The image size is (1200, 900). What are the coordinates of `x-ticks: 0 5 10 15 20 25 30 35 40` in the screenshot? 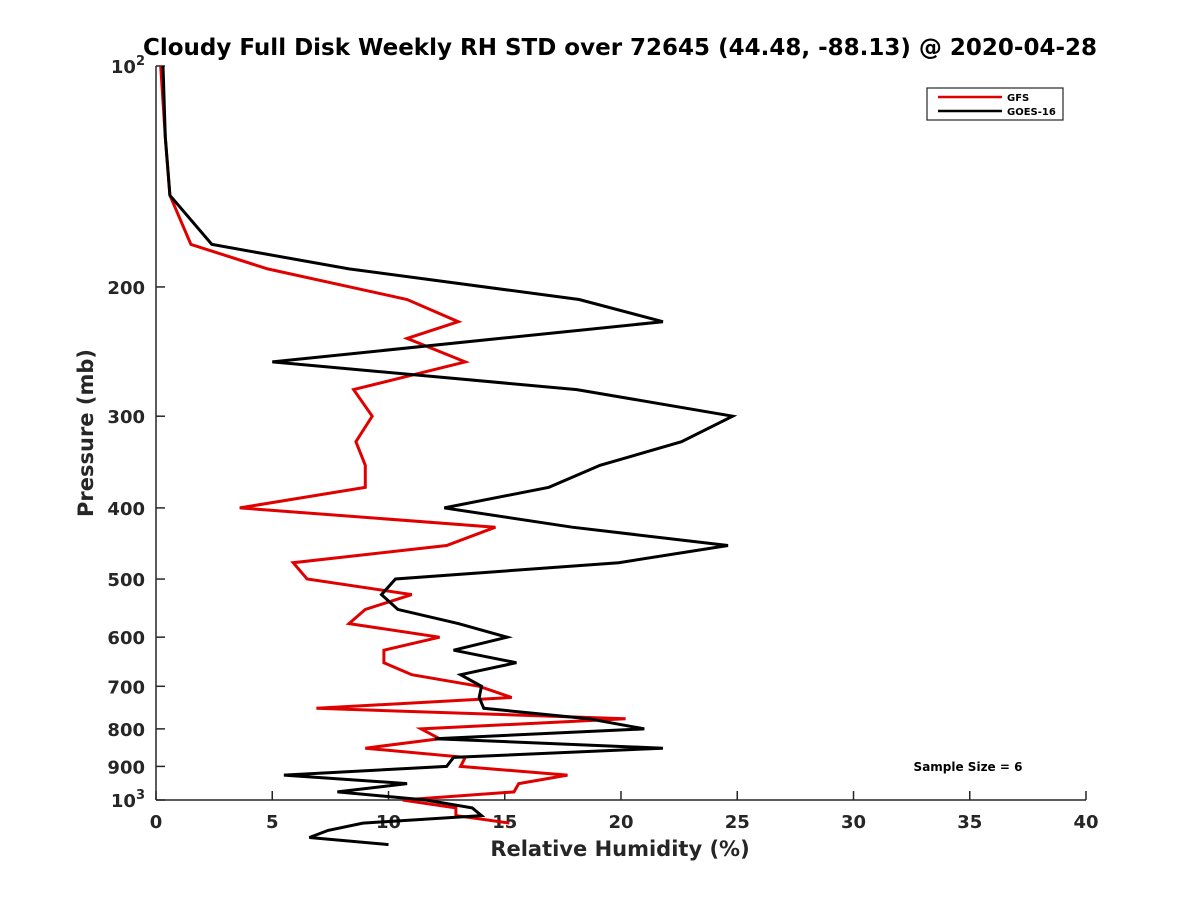 It's located at (624, 812).